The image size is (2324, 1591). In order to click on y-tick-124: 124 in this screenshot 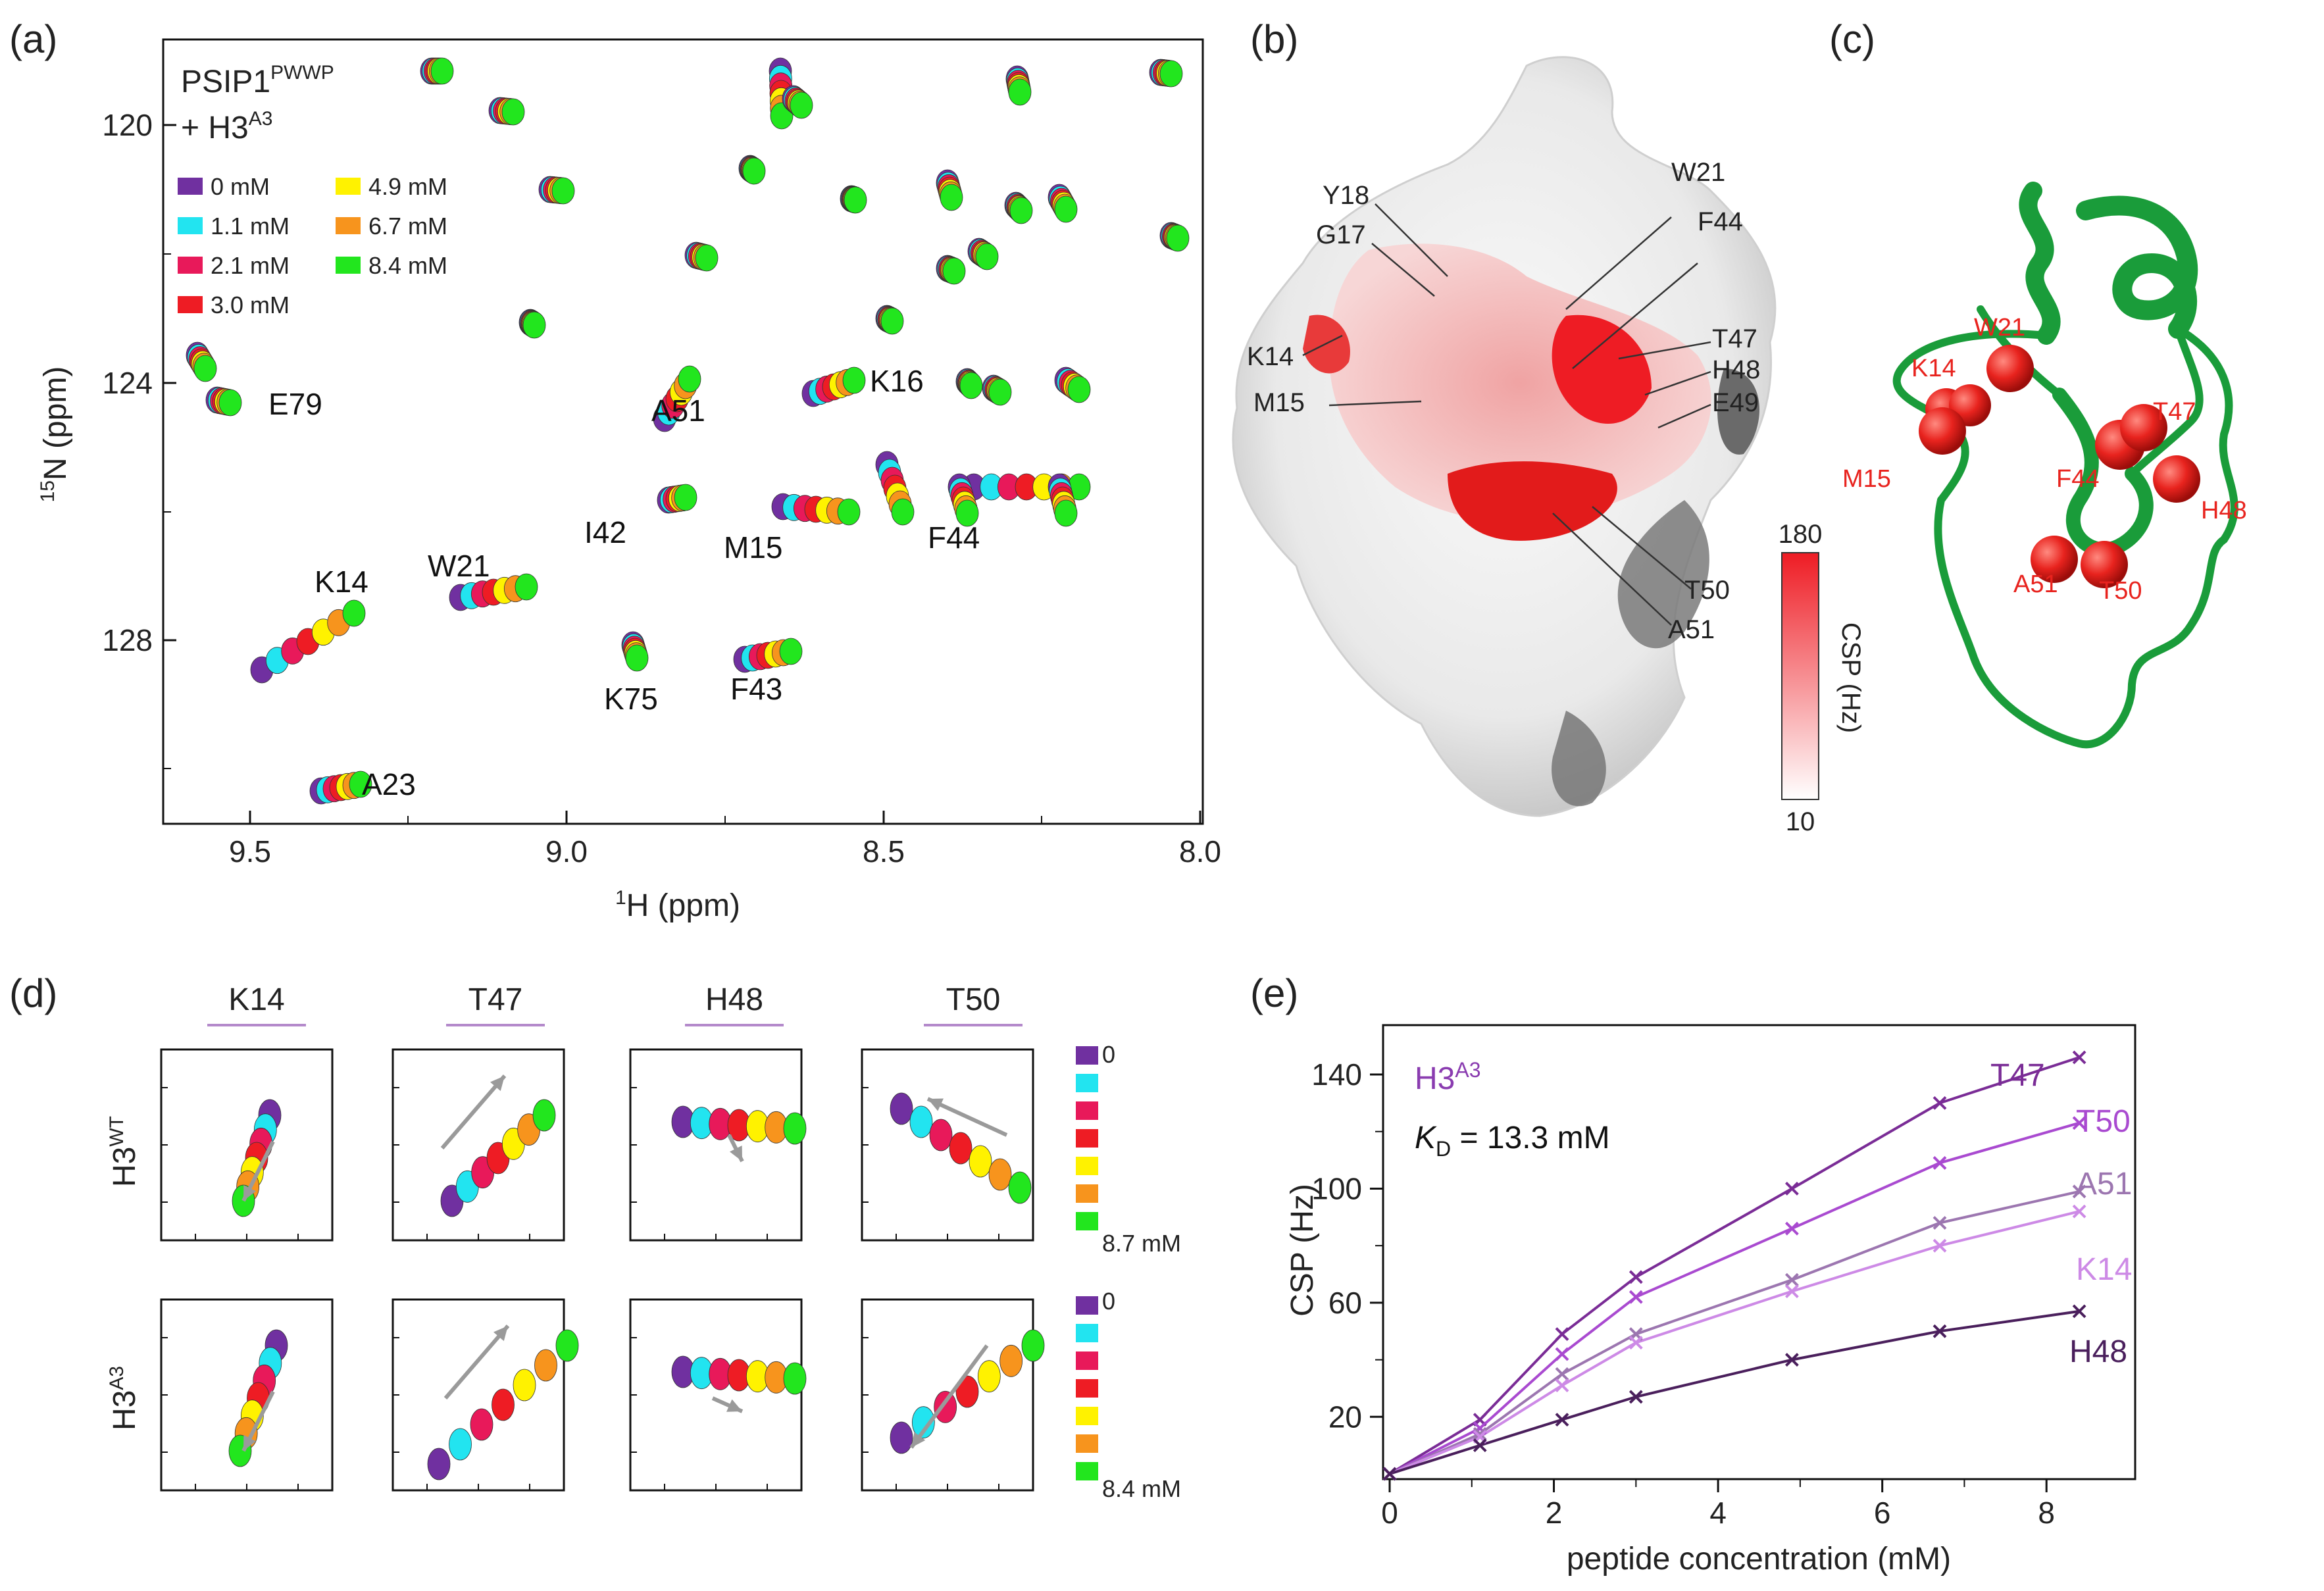, I will do `click(128, 383)`.